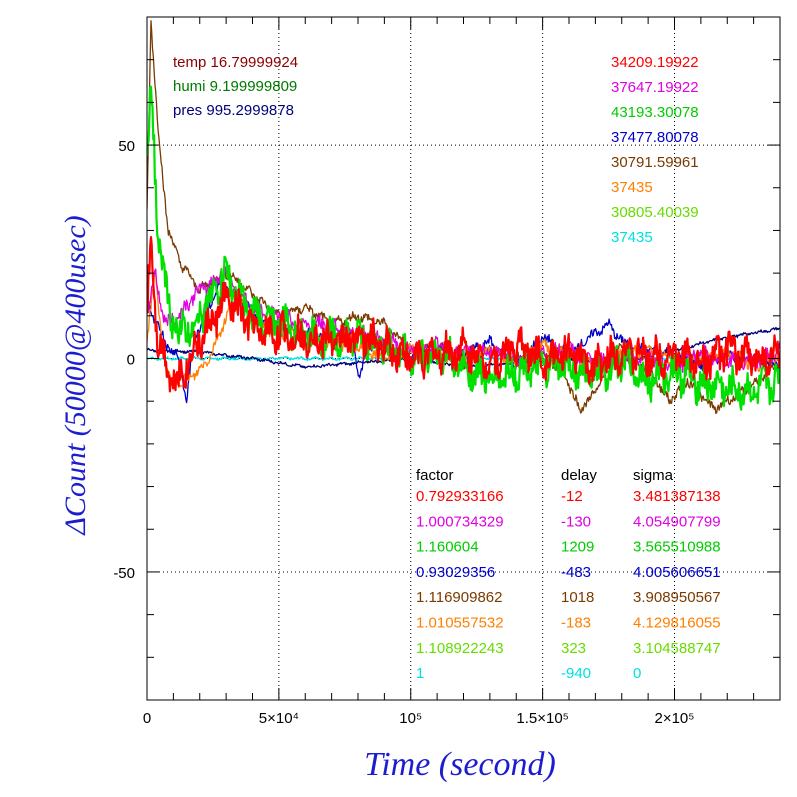 This screenshot has width=797, height=797. Describe the element at coordinates (677, 521) in the screenshot. I see `table-sigma: 4.054907799` at that location.